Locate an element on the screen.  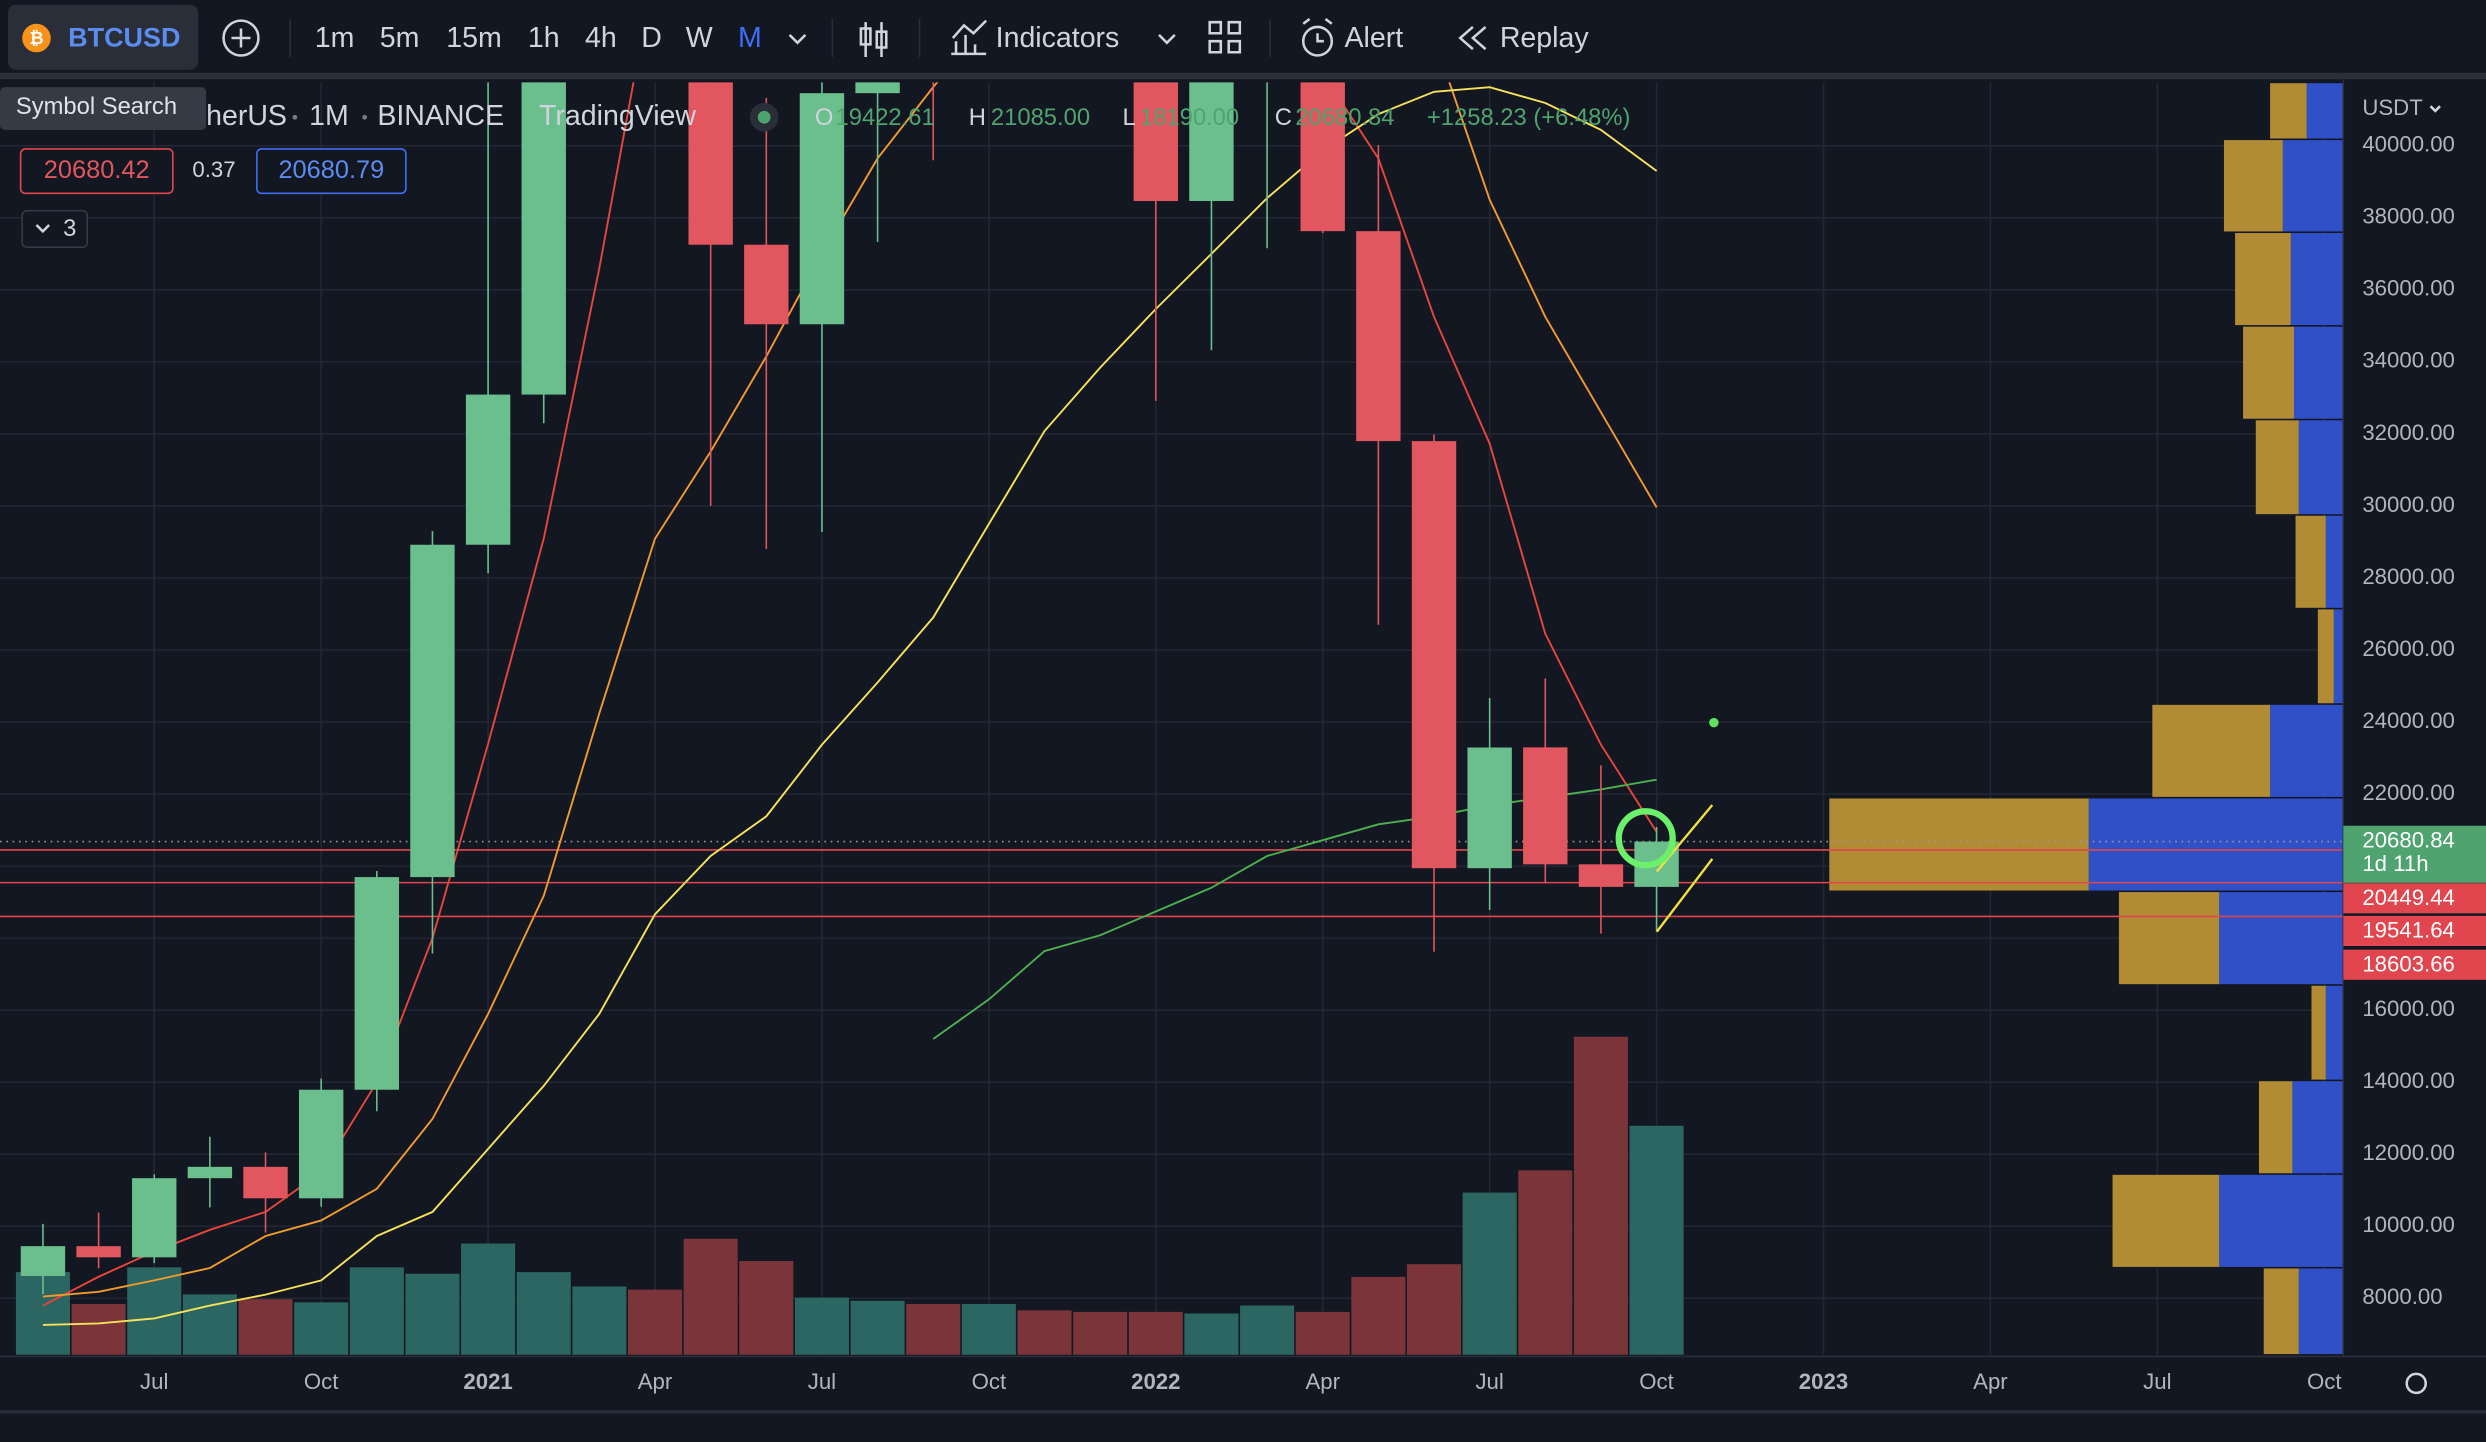
y-tick-label: 14000.00 is located at coordinates (2408, 1080).